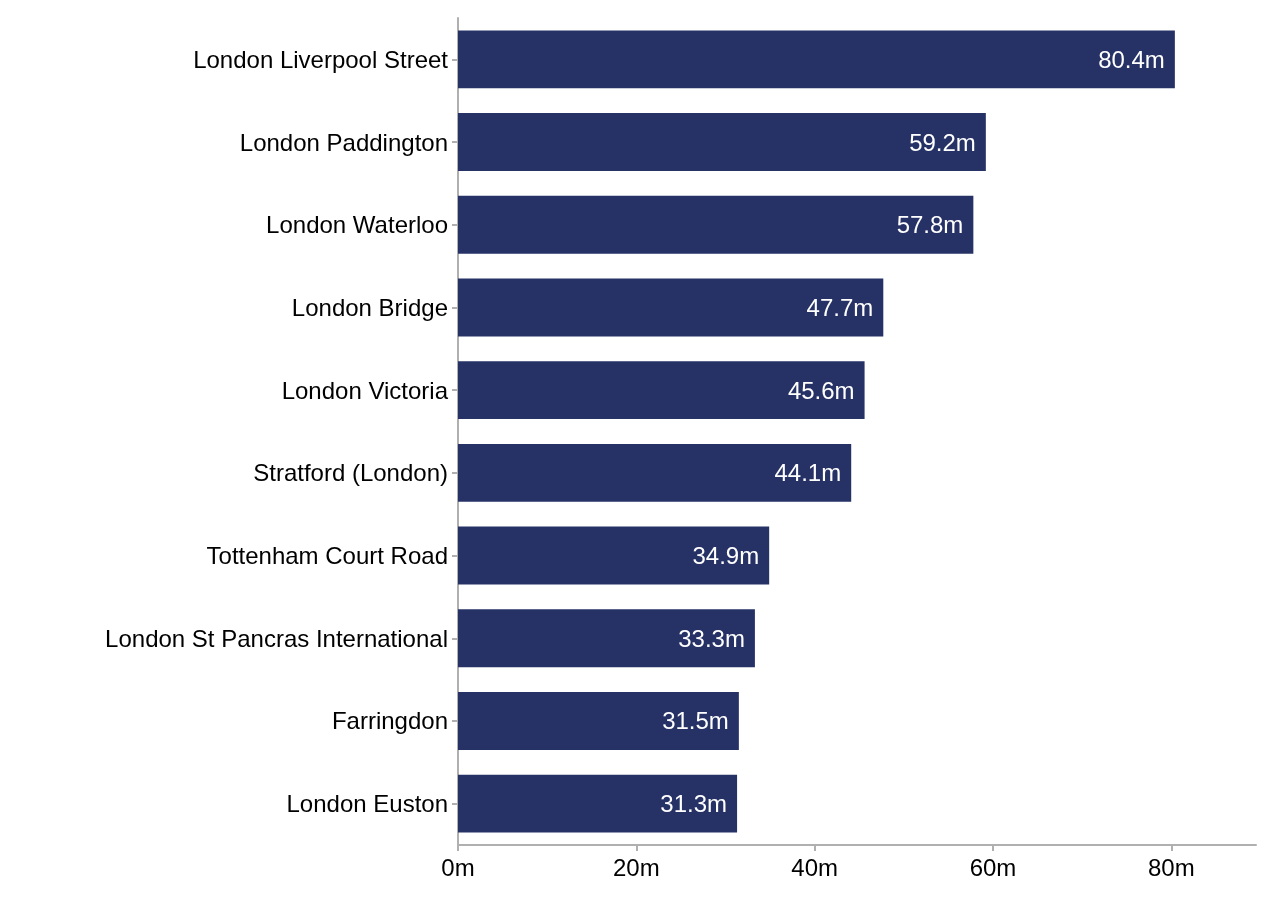 The image size is (1266, 911). I want to click on x-tick-label: 40m, so click(814, 867).